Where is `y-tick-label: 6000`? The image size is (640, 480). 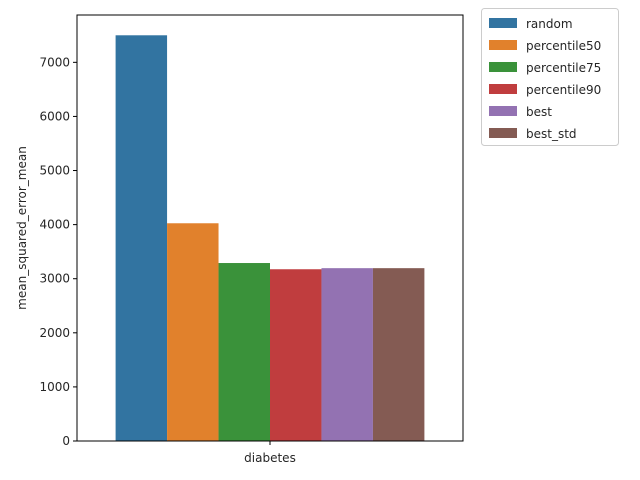
y-tick-label: 6000 is located at coordinates (54, 116).